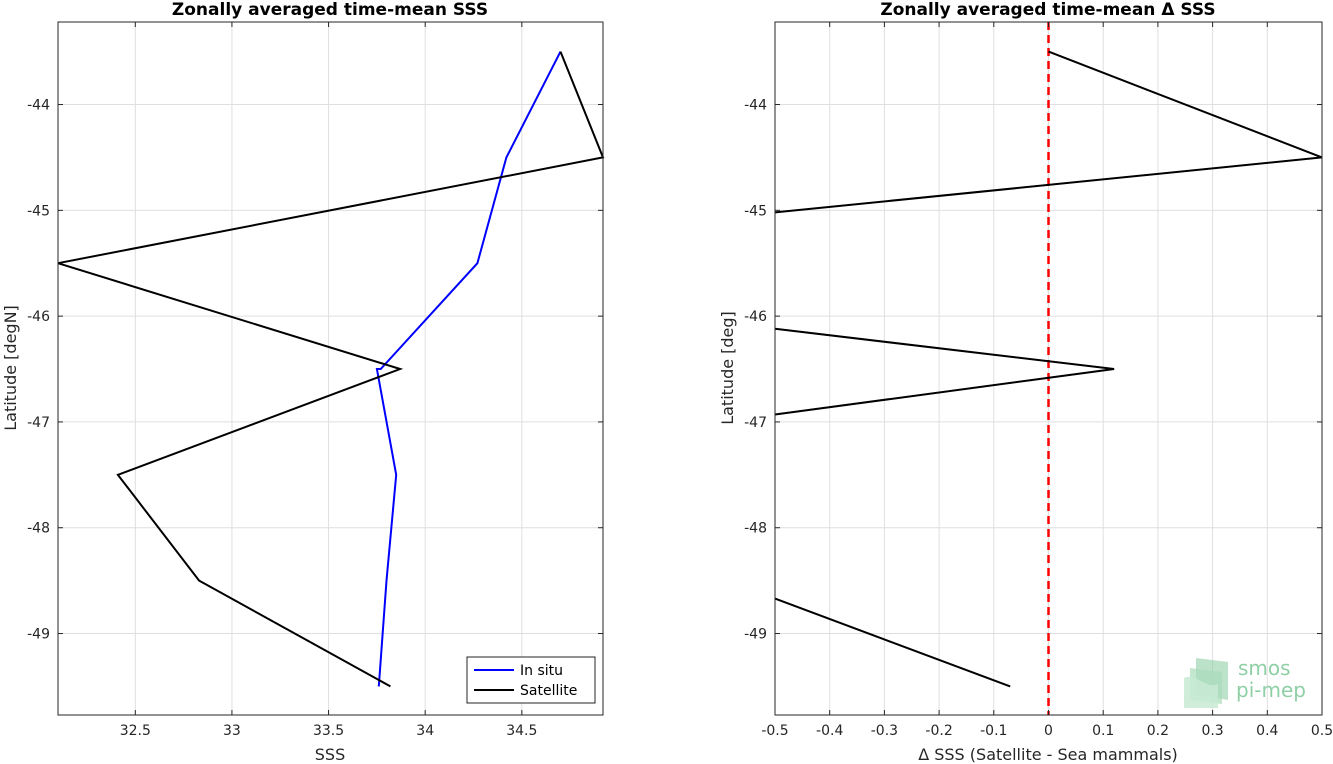 The width and height of the screenshot is (1333, 764). Describe the element at coordinates (330, 754) in the screenshot. I see `x-axis-label: SSS` at that location.